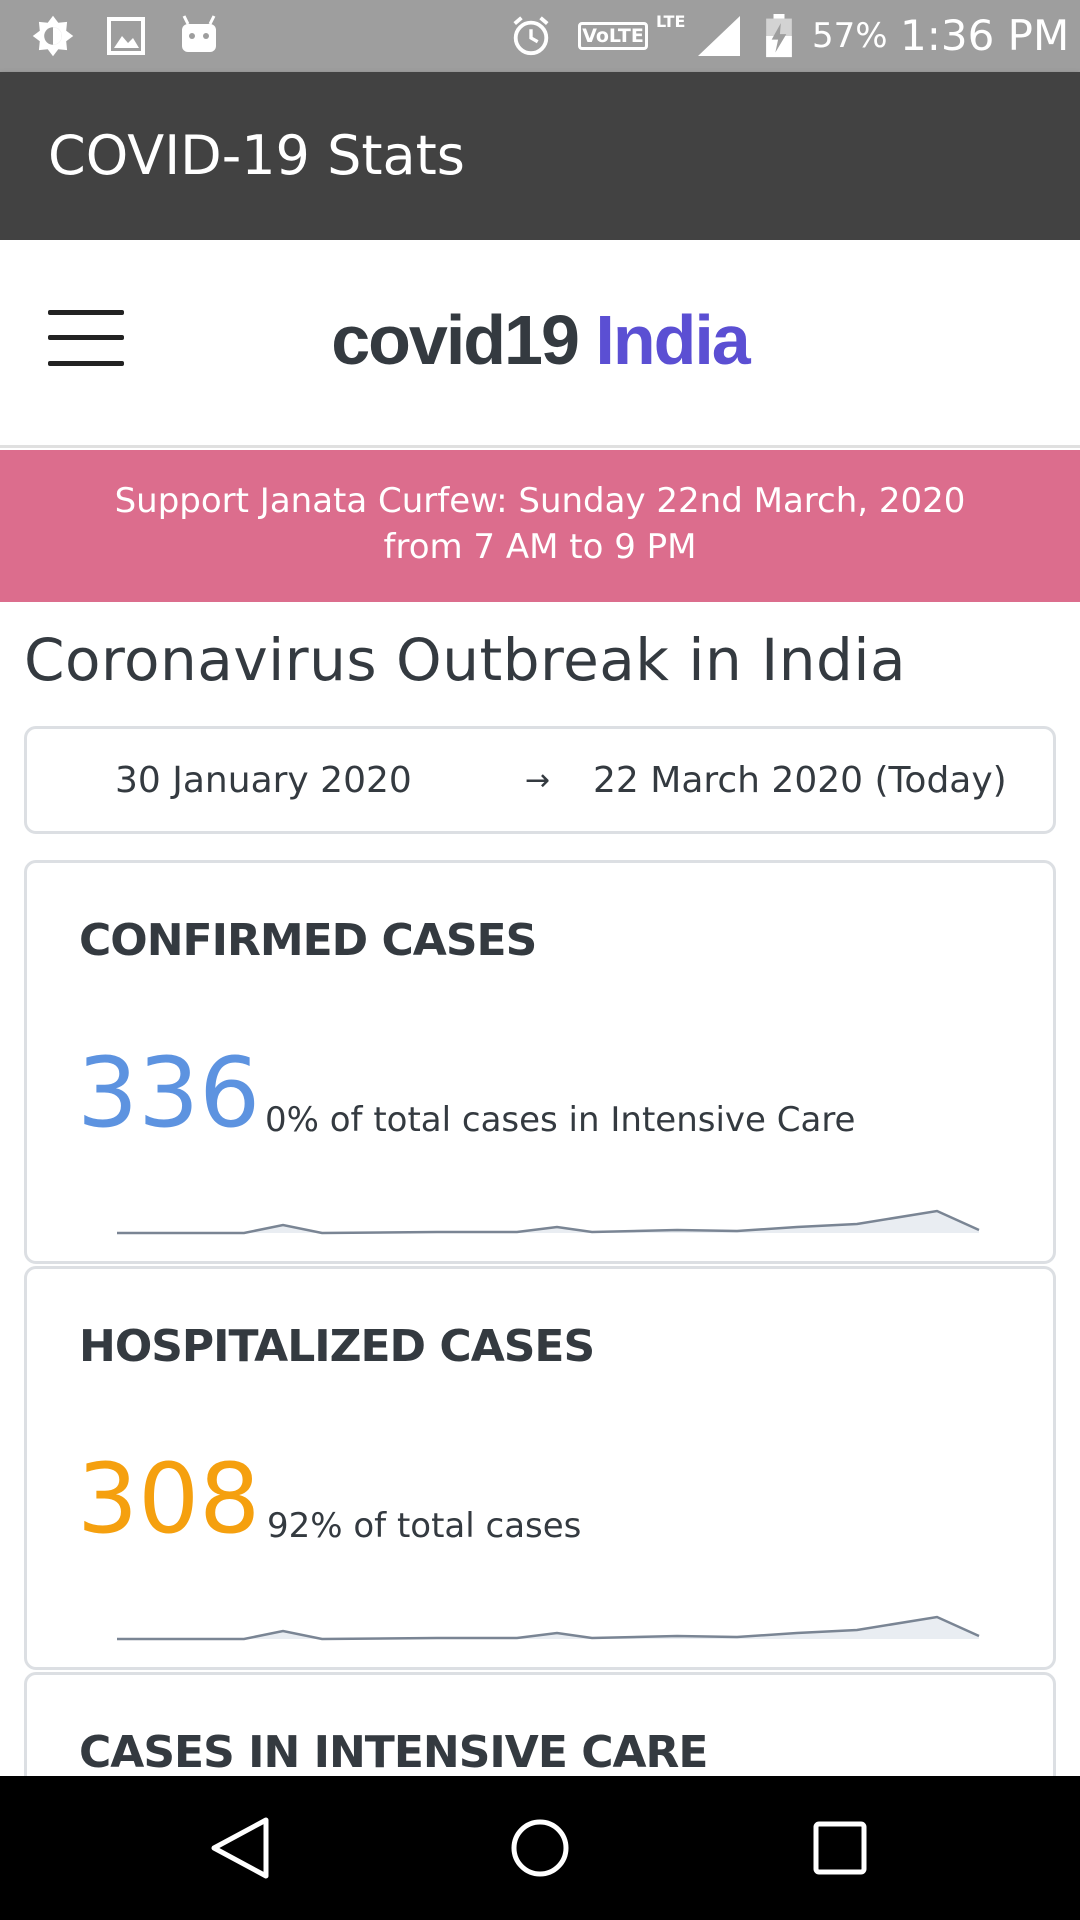 The width and height of the screenshot is (1080, 1920). I want to click on app-bar: COVID-19 Stats, so click(540, 156).